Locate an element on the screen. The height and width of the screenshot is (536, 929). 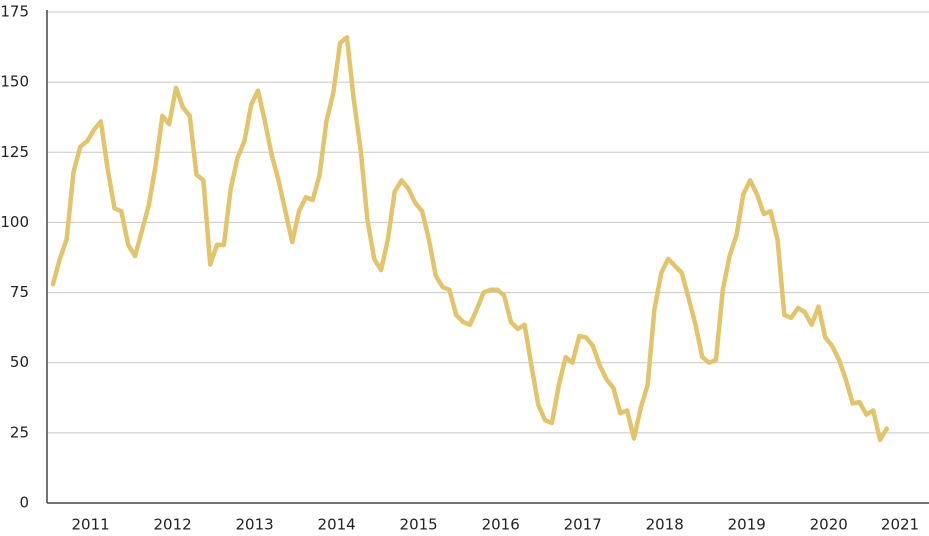
y-tick-label: 50 is located at coordinates (19, 362).